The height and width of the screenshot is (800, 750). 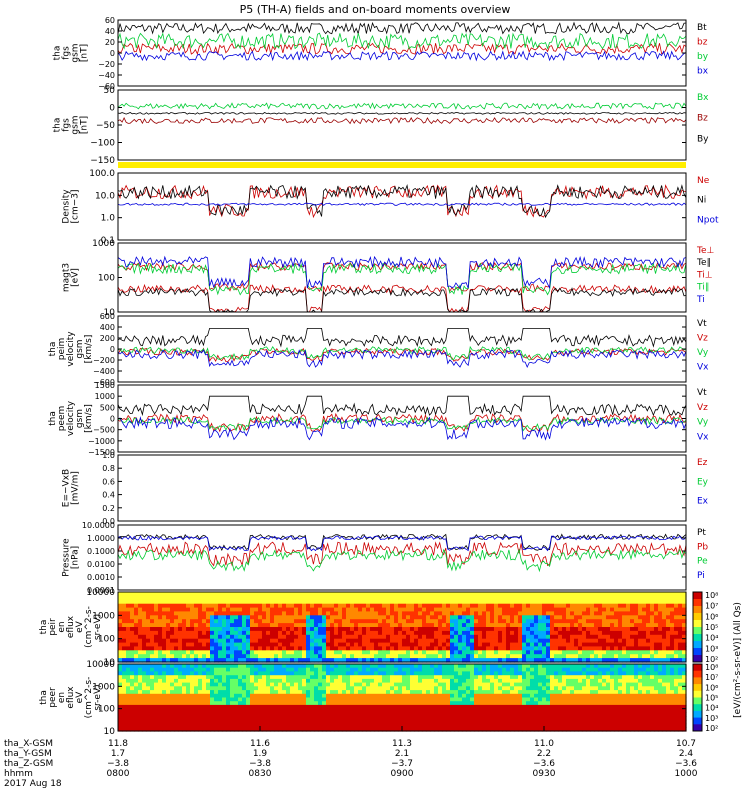 What do you see at coordinates (702, 288) in the screenshot?
I see `legend-Ti∥: Ti∥` at bounding box center [702, 288].